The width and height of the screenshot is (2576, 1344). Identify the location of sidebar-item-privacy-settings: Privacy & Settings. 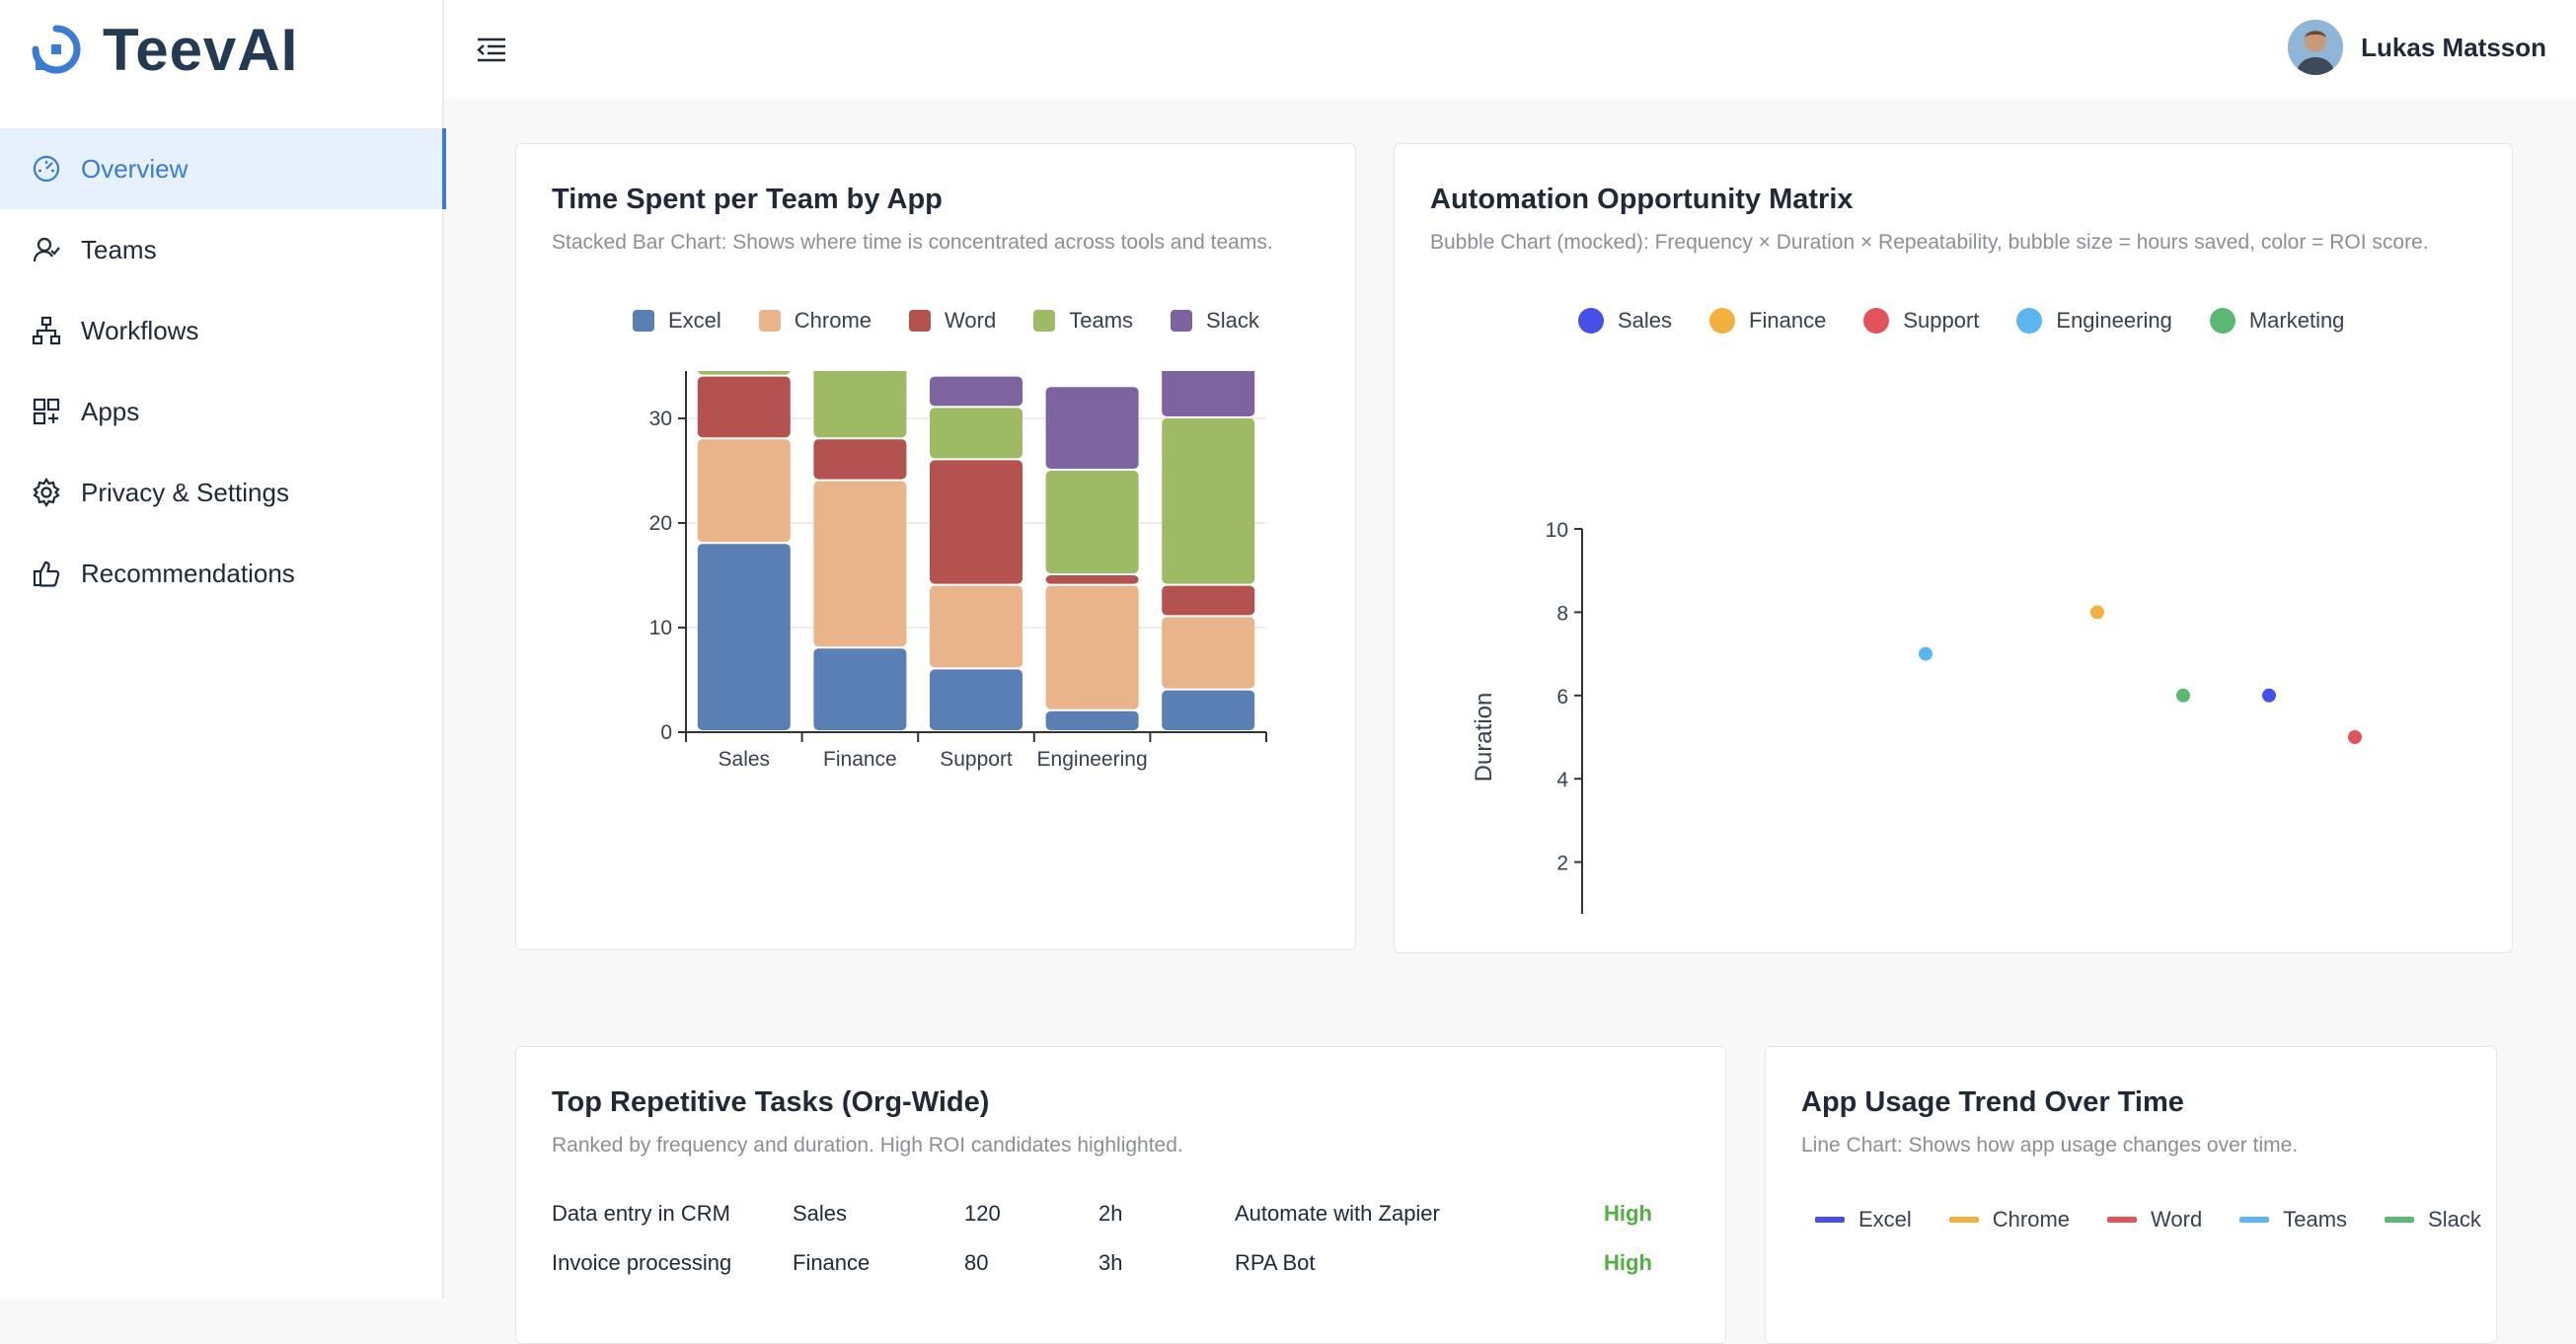
(222, 492).